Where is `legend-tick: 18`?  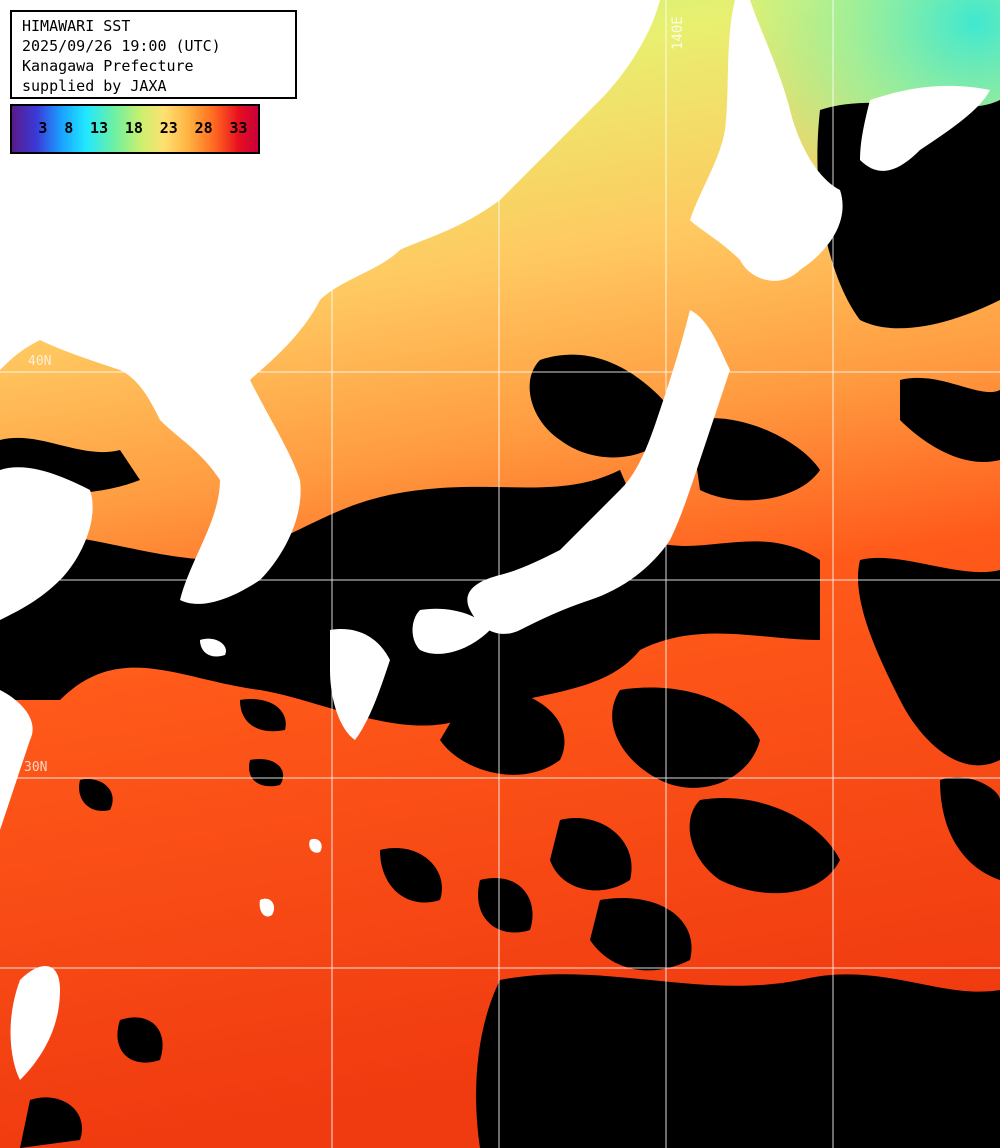
legend-tick: 18 is located at coordinates (133, 128).